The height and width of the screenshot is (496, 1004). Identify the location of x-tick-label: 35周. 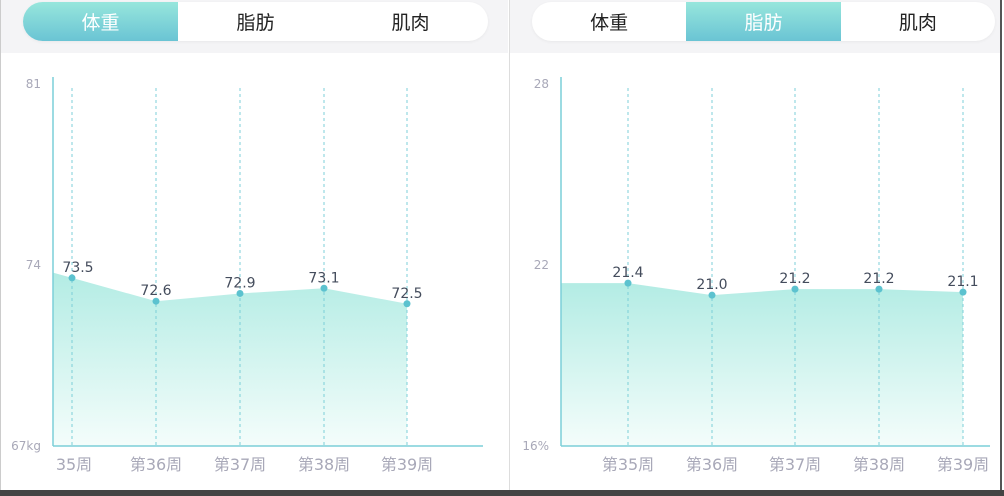
(74, 464).